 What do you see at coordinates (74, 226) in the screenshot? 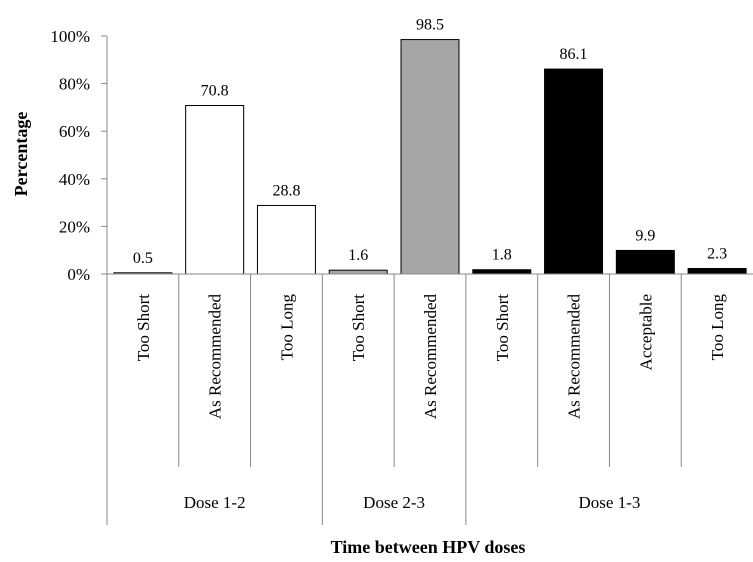
I see `y-tick-label: 20%` at bounding box center [74, 226].